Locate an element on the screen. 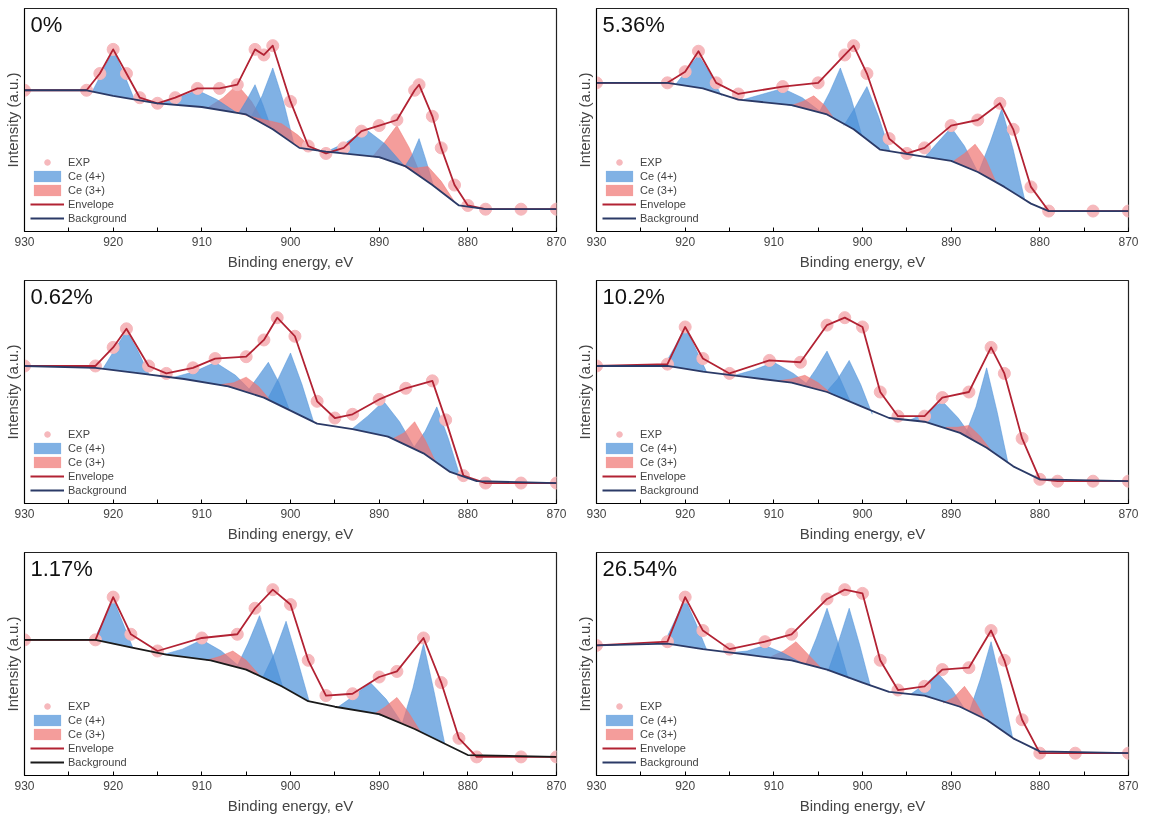 The width and height of the screenshot is (1155, 834). chart-title: 1.17% is located at coordinates (61, 568).